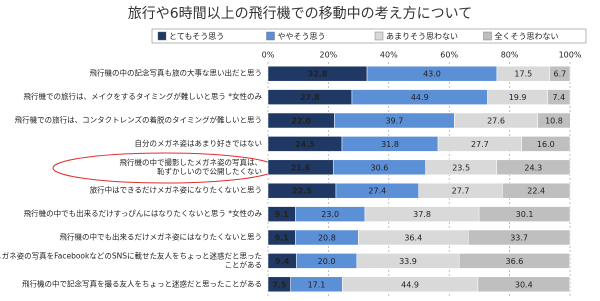 The image size is (600, 301). What do you see at coordinates (496, 121) in the screenshot?
I see `value-label: 27.6` at bounding box center [496, 121].